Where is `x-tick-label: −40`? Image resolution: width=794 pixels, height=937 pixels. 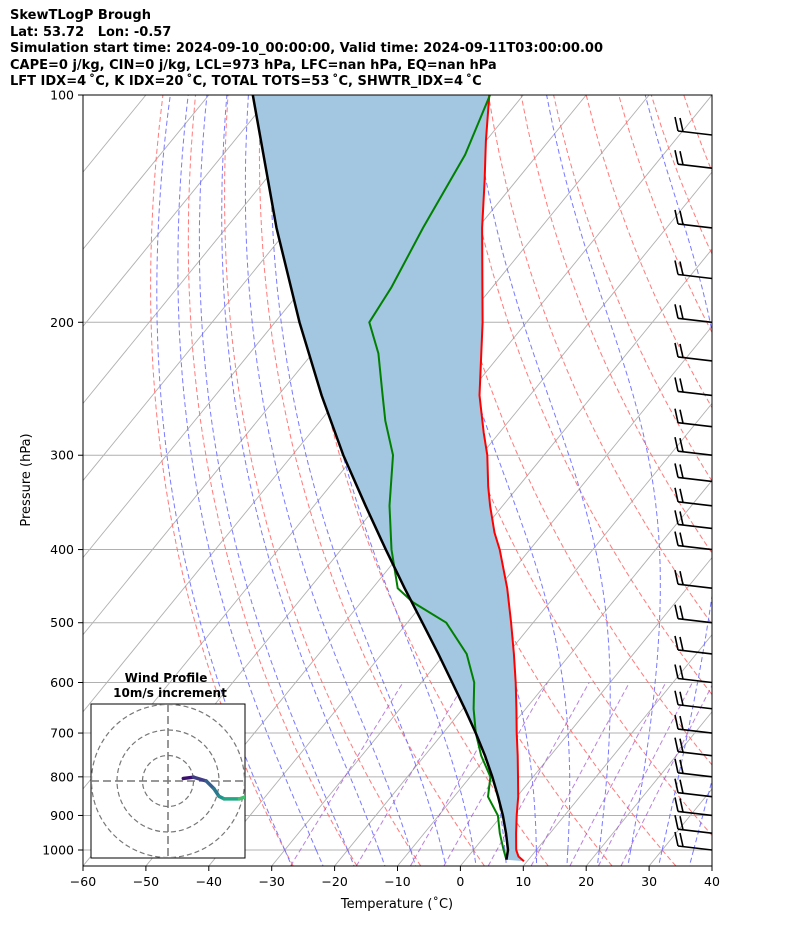 x-tick-label: −40 is located at coordinates (209, 881).